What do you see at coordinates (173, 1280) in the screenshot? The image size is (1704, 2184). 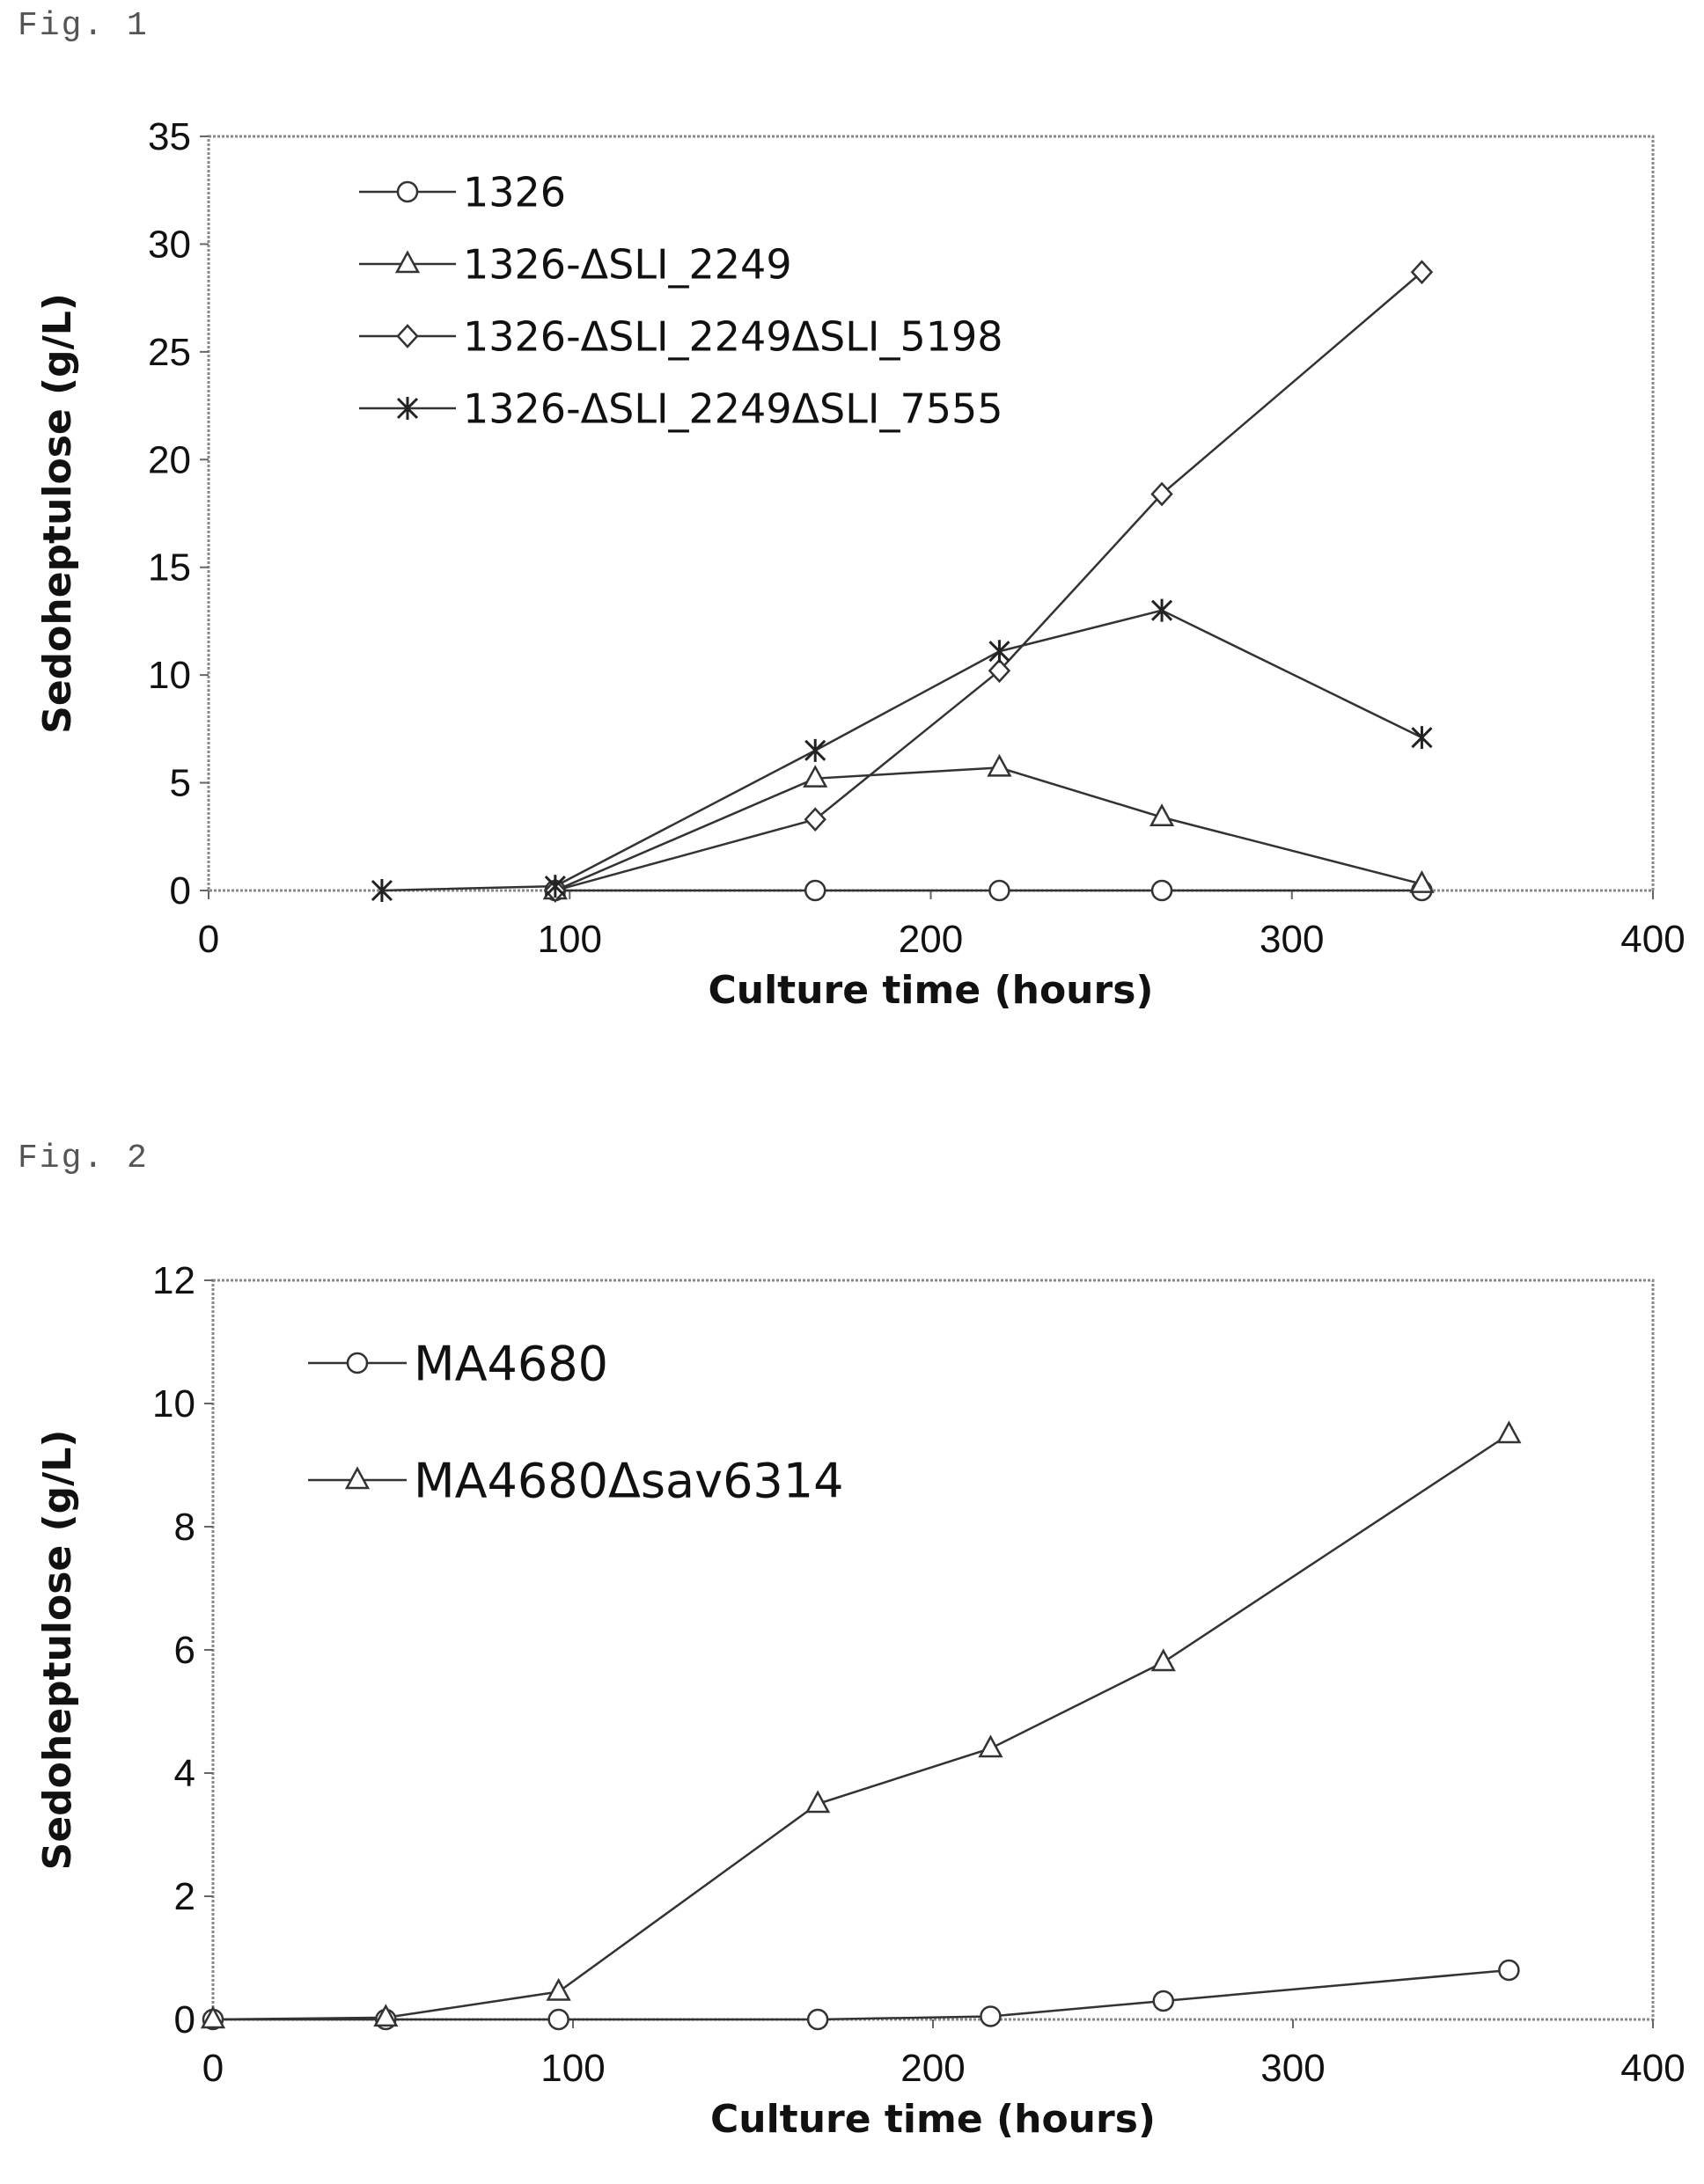 I see `y-tick-label: 12` at bounding box center [173, 1280].